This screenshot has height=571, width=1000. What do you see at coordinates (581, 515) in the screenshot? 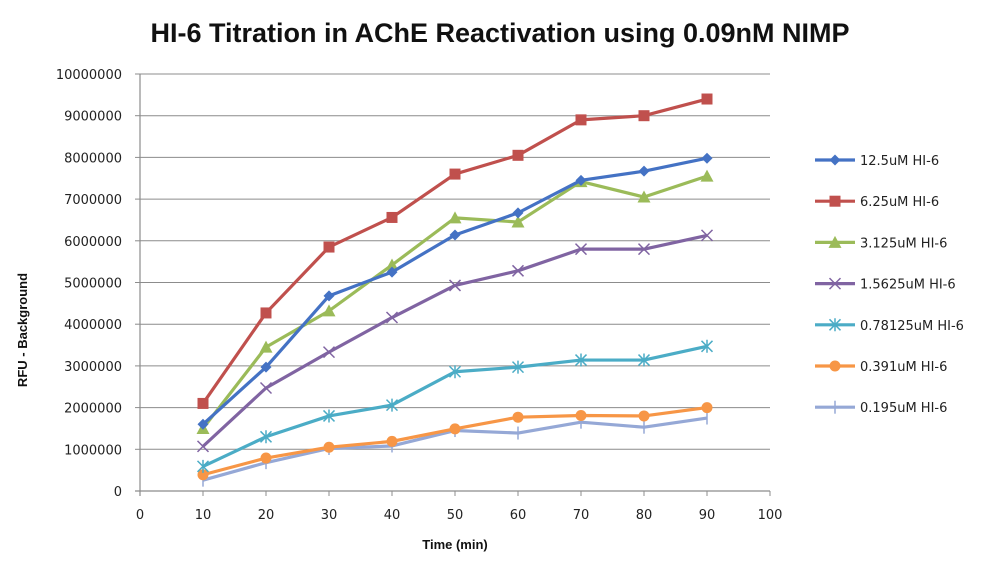
I see `x-tick-label: 70` at bounding box center [581, 515].